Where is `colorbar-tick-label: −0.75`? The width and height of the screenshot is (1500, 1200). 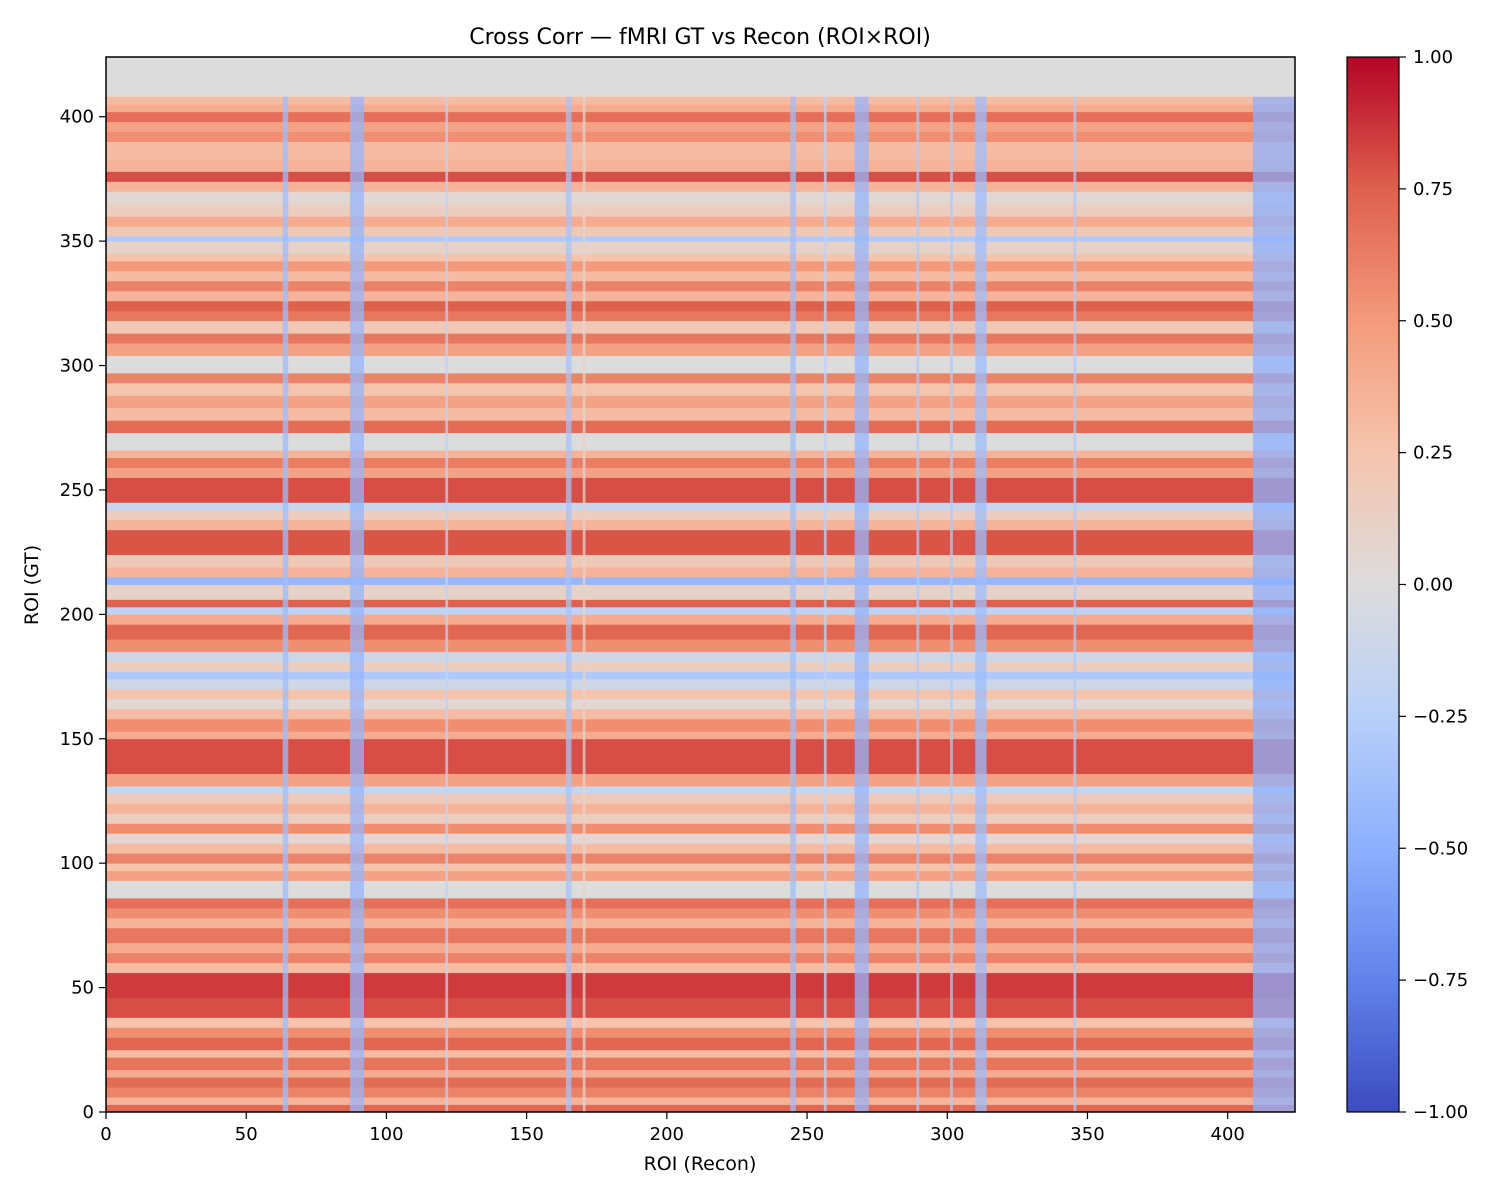 colorbar-tick-label: −0.75 is located at coordinates (1440, 980).